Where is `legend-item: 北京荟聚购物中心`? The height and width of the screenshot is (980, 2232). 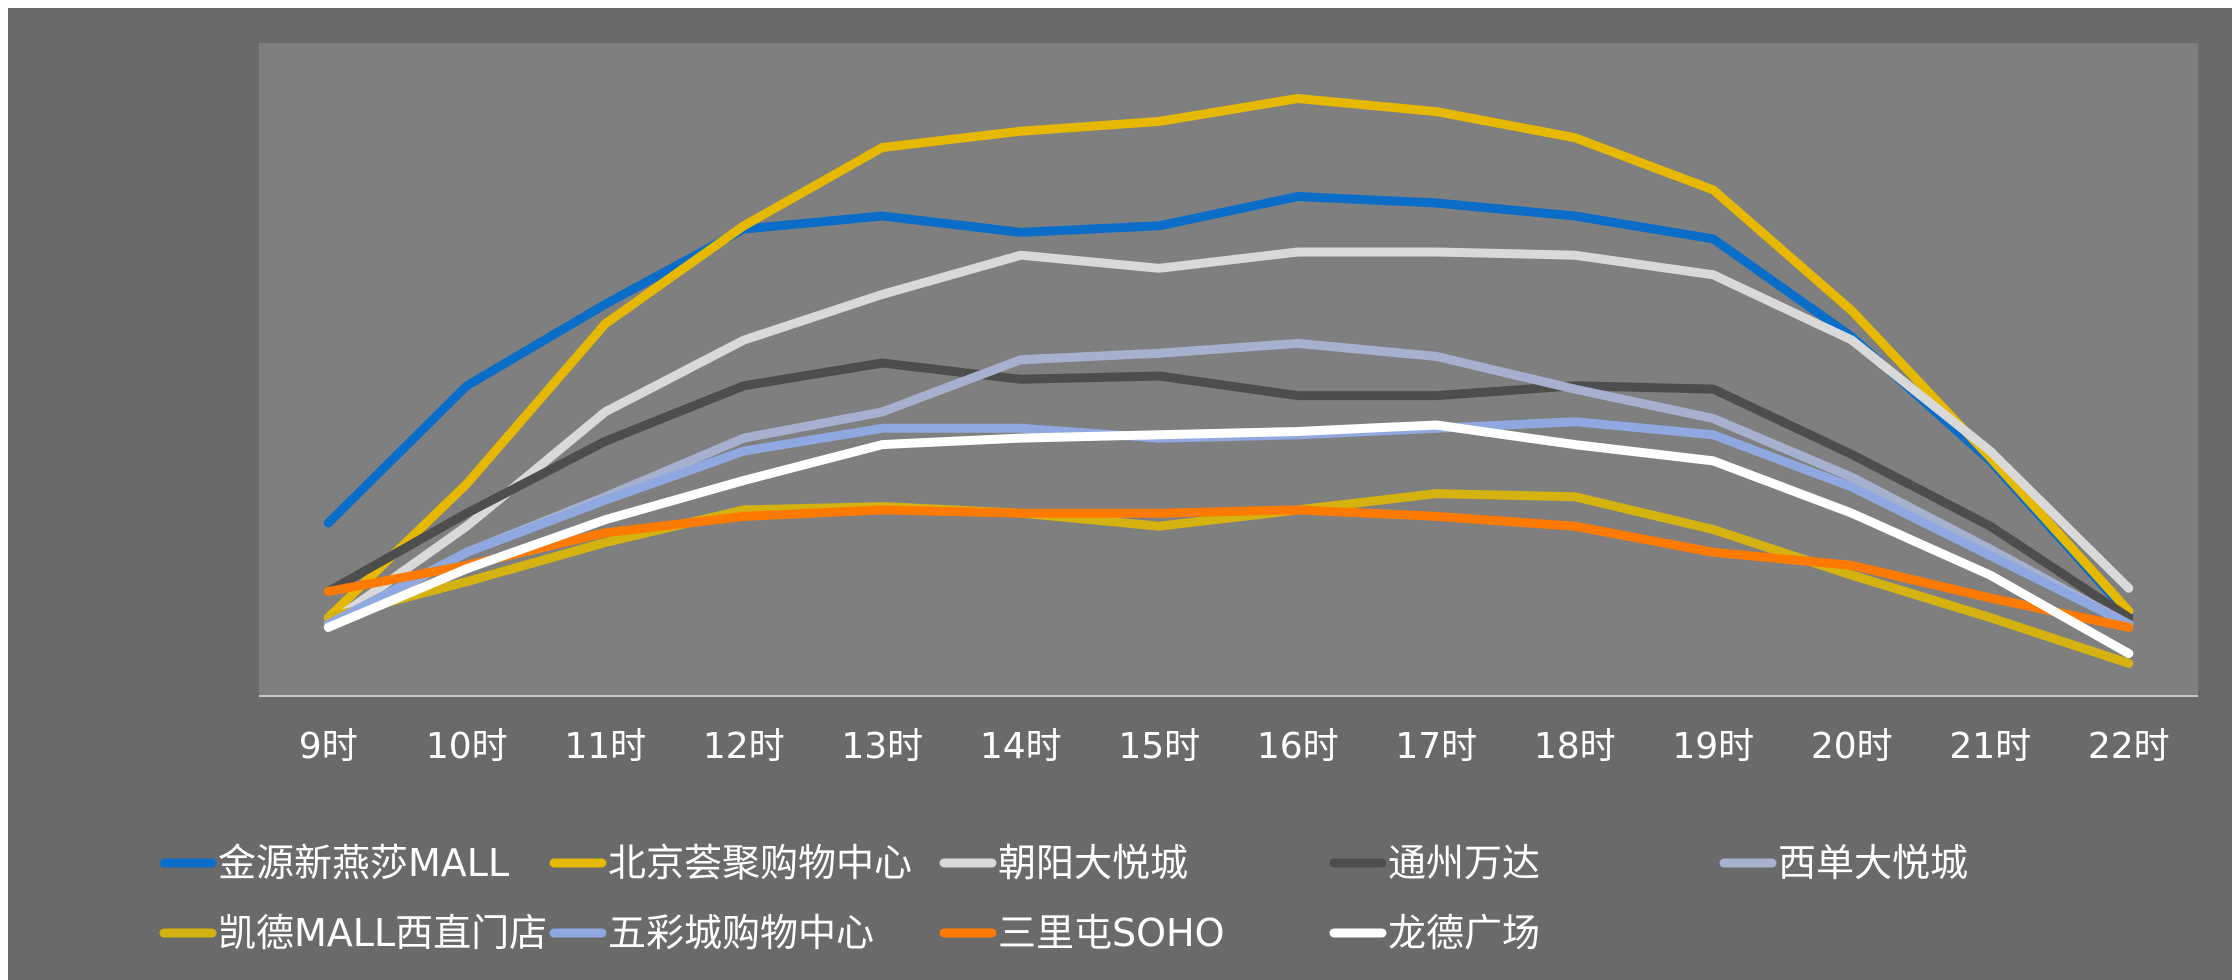 legend-item: 北京荟聚购物中心 is located at coordinates (730, 863).